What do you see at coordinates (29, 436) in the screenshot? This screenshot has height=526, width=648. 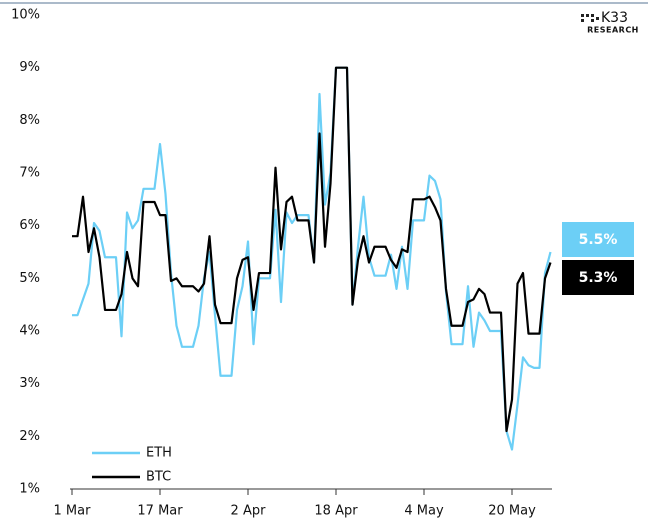 I see `y-tick-label: 2%` at bounding box center [29, 436].